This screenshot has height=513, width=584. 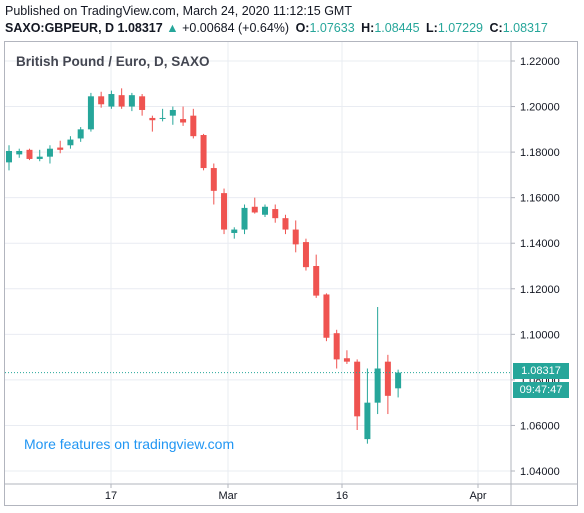 What do you see at coordinates (540, 472) in the screenshot?
I see `y-tick-label: 1.04000` at bounding box center [540, 472].